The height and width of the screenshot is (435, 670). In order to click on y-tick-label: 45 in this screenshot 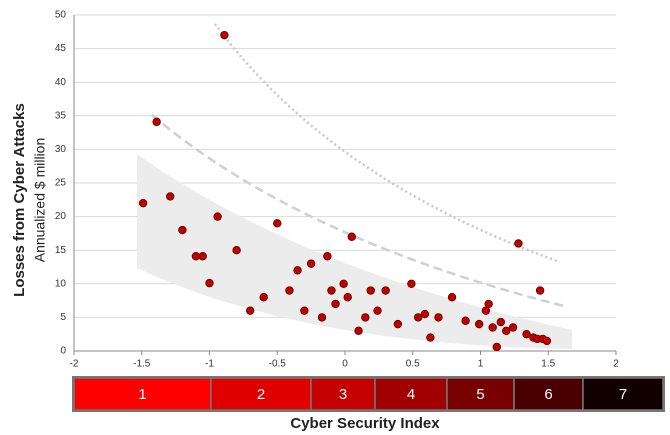, I will do `click(61, 48)`.